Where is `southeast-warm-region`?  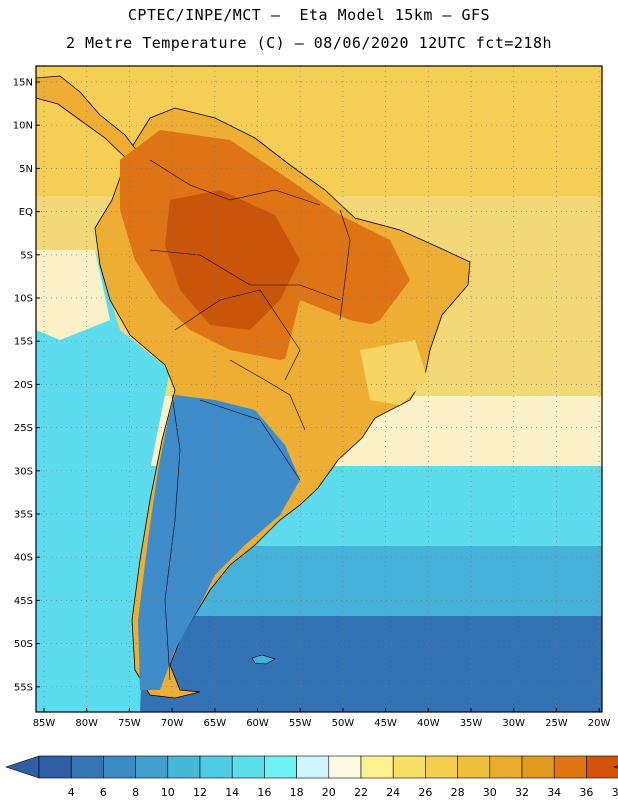 southeast-warm-region is located at coordinates (355, 370).